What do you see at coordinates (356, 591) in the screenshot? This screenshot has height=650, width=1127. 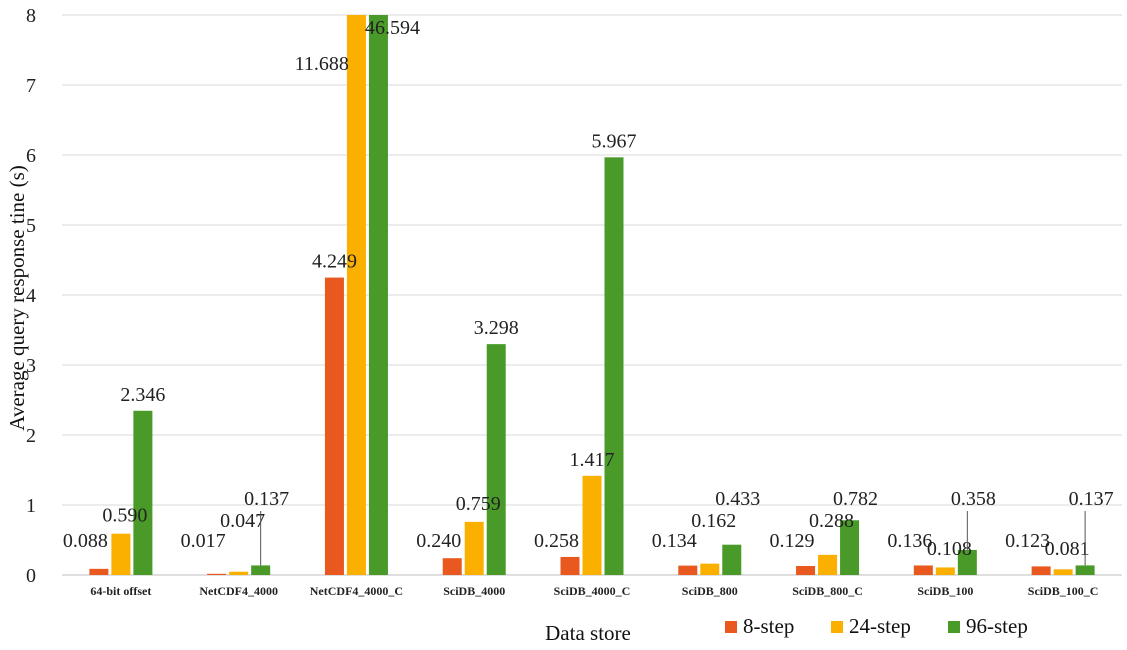 I see `x-tick-label: NetCDF4_4000_C` at bounding box center [356, 591].